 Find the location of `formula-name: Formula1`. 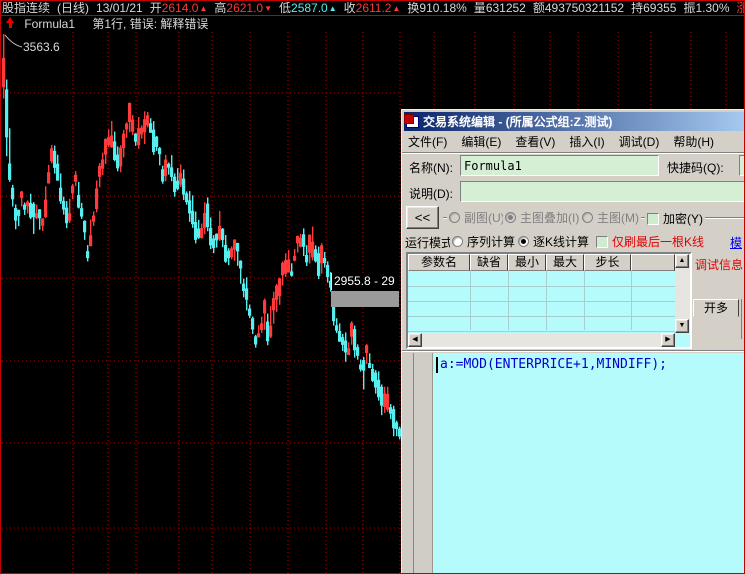

formula-name: Formula1 is located at coordinates (50, 24).